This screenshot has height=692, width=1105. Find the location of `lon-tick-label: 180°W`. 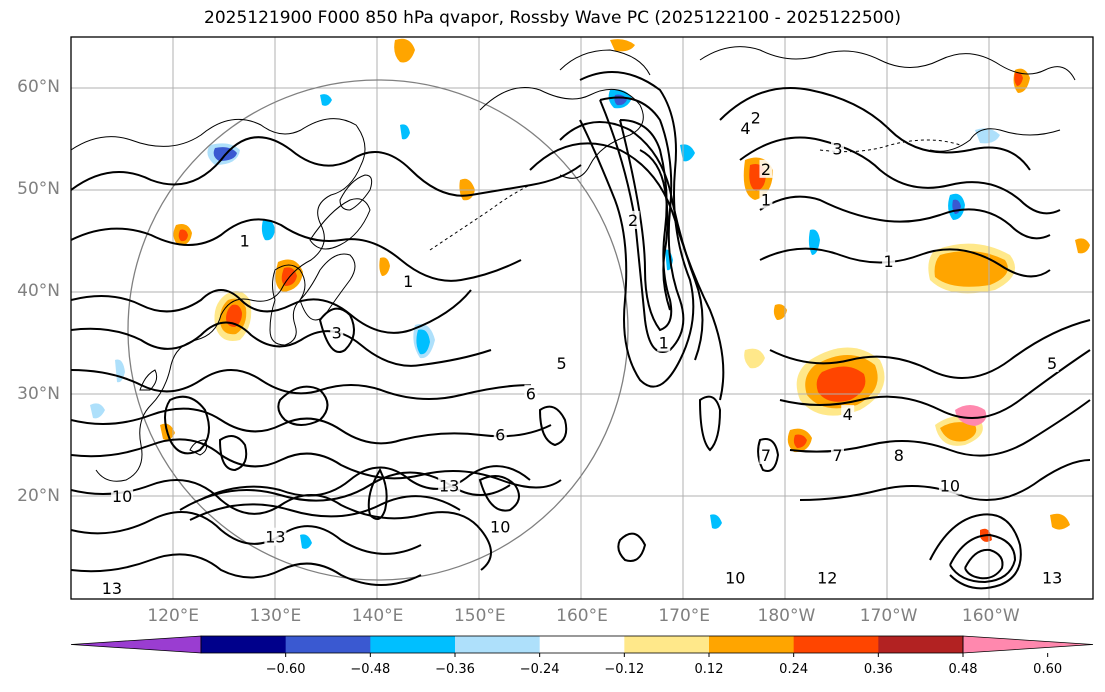

lon-tick-label: 180°W is located at coordinates (786, 616).